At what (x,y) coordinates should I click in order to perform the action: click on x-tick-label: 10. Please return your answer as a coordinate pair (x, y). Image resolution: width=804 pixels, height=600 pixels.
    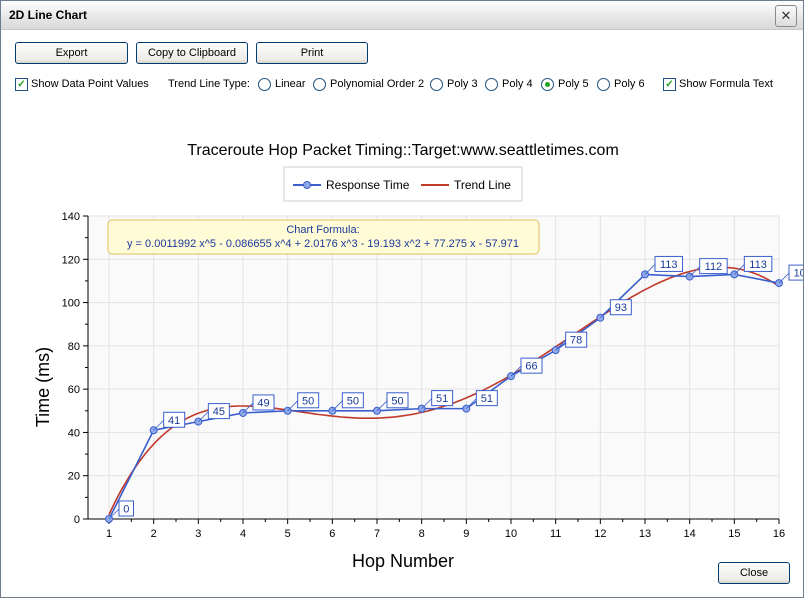
    Looking at the image, I should click on (511, 534).